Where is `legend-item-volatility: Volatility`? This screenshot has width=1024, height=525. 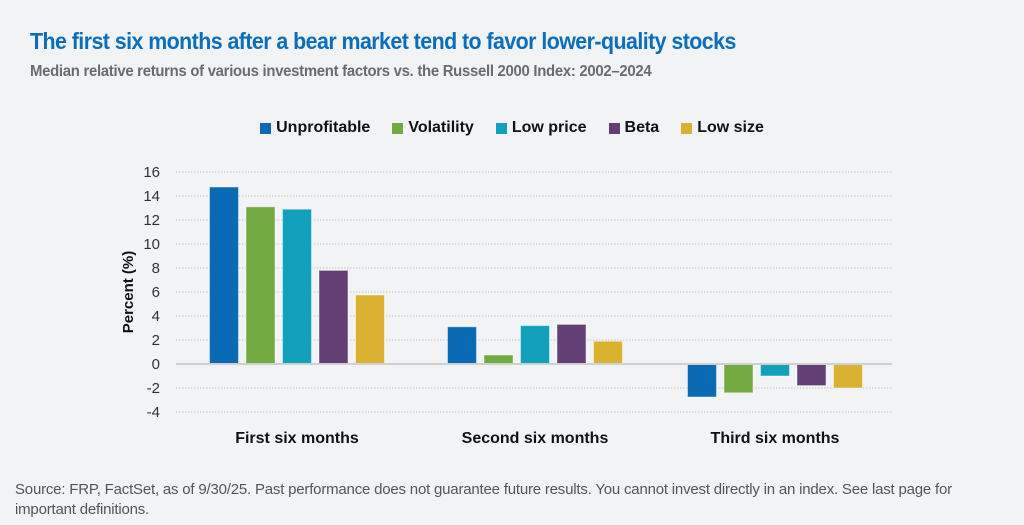
legend-item-volatility: Volatility is located at coordinates (433, 128).